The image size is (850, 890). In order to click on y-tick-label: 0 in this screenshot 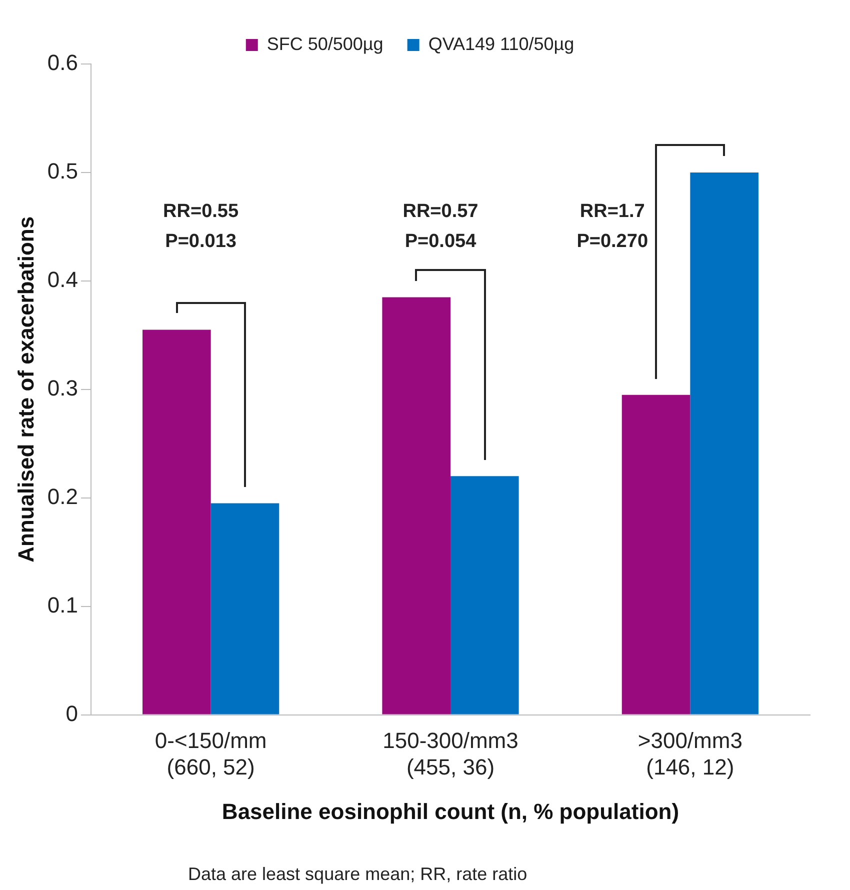, I will do `click(72, 713)`.